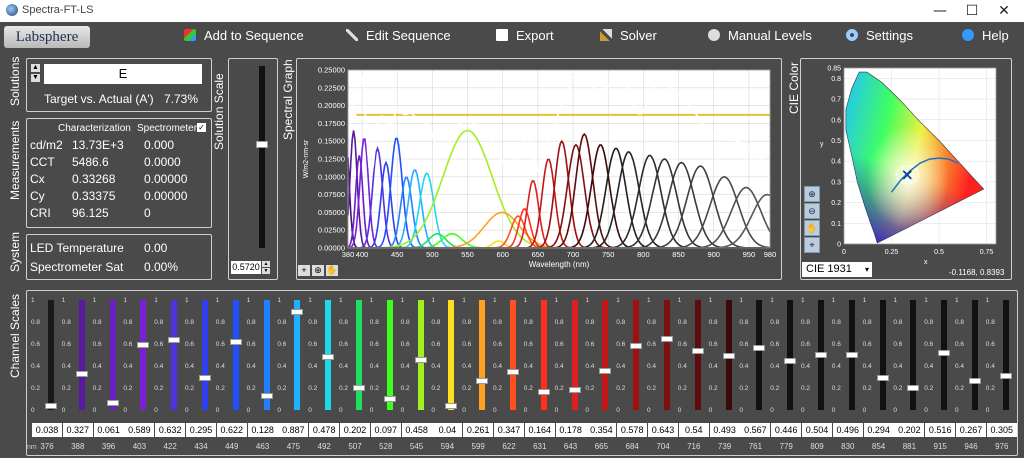 The width and height of the screenshot is (1024, 458). Describe the element at coordinates (817, 430) in the screenshot. I see `channel-value-input: 0.504` at that location.